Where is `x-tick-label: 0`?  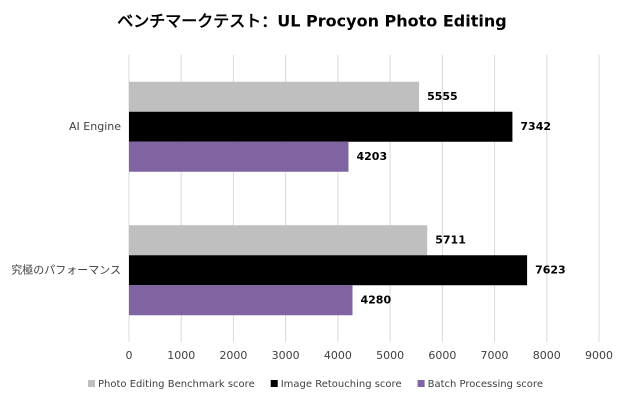
x-tick-label: 0 is located at coordinates (129, 355).